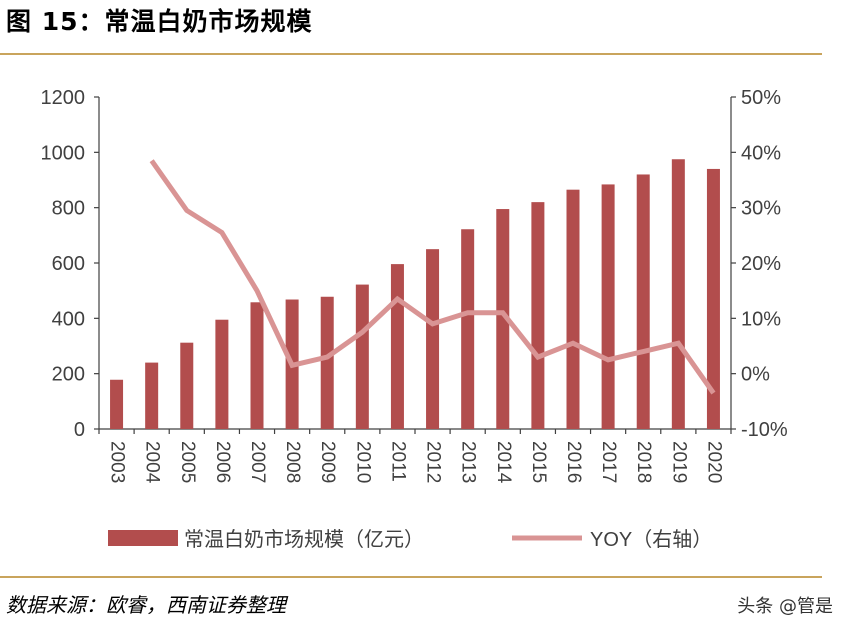 This screenshot has width=855, height=633. I want to click on right-axis-tick-label: 20%, so click(761, 264).